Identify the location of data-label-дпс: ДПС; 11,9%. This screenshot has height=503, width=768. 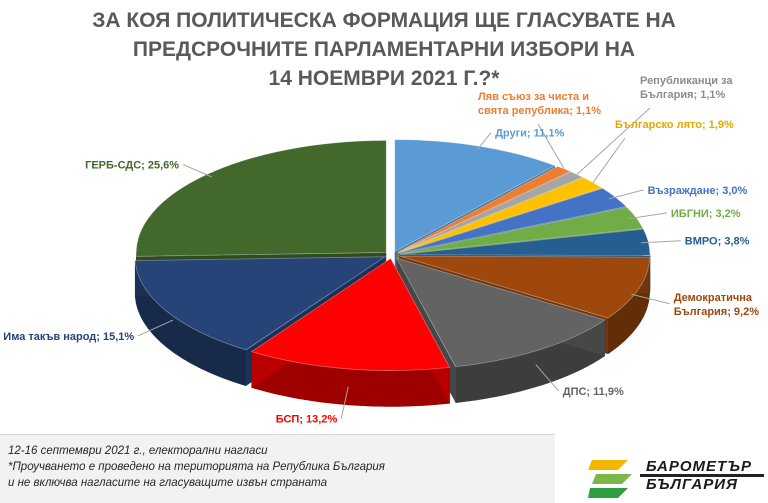
(593, 392).